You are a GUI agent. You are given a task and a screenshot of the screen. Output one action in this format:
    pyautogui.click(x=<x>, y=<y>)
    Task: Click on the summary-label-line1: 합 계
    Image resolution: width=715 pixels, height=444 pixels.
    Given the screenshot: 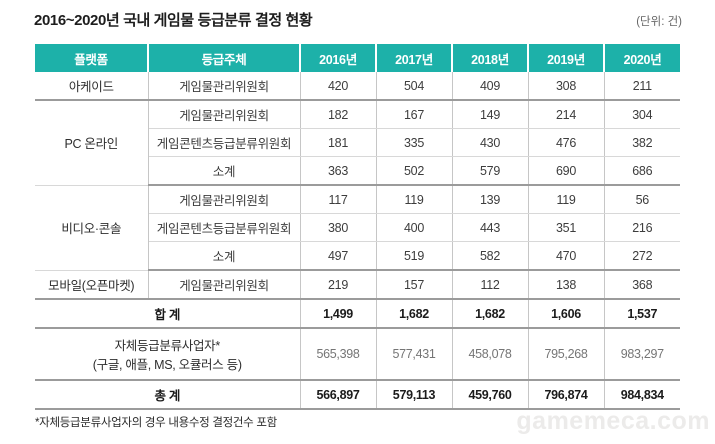 What is the action you would take?
    pyautogui.click(x=167, y=315)
    